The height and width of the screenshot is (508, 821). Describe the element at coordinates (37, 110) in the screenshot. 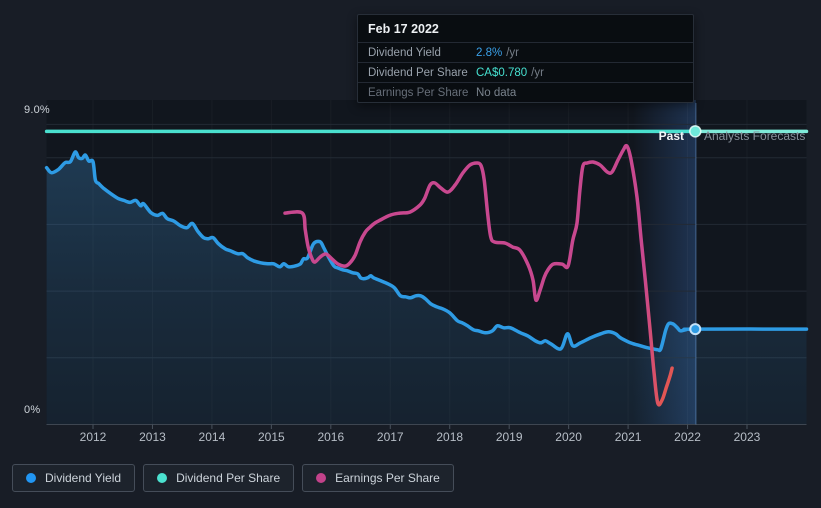

I see `y-axis-label-top: 9.0%` at that location.